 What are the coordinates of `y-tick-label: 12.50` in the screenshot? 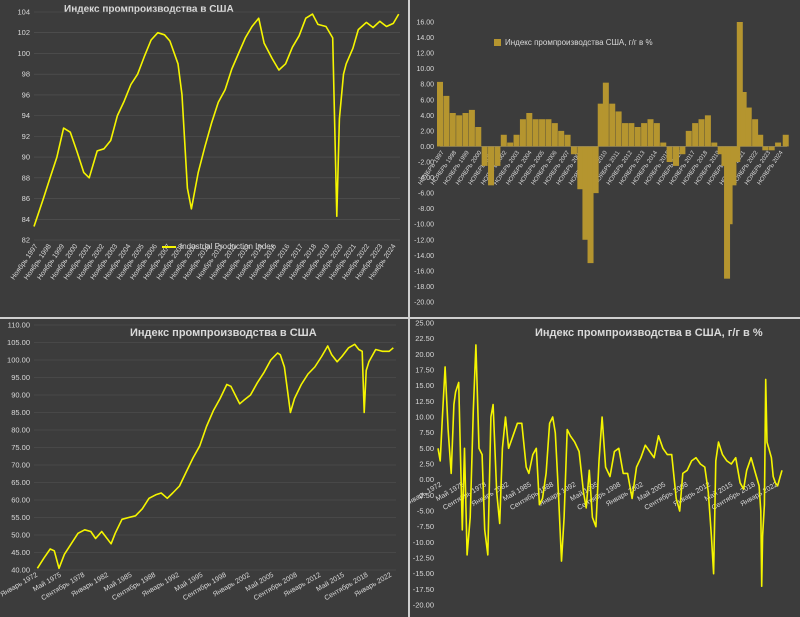 It's located at (424, 401).